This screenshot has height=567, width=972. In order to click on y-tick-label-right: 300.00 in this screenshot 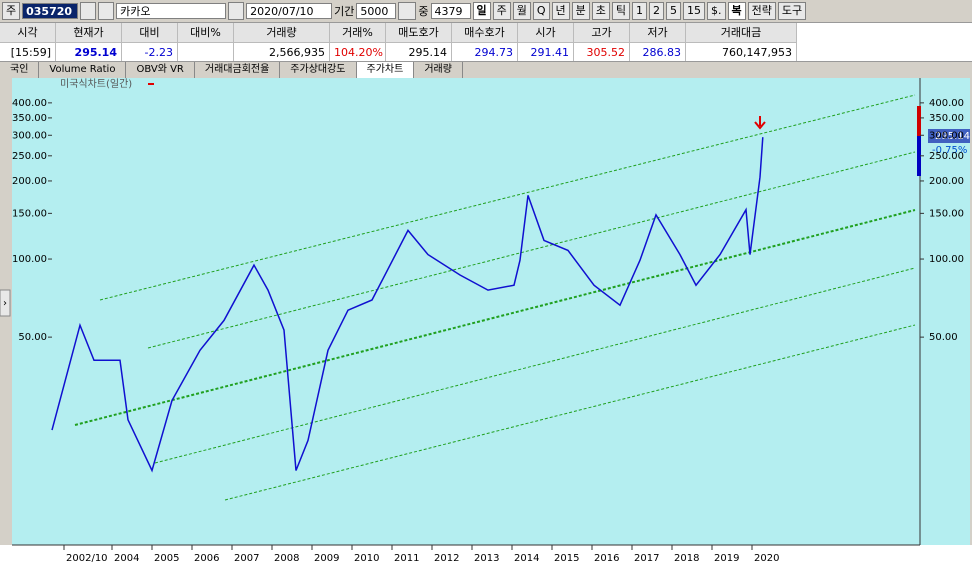, I will do `click(946, 135)`.